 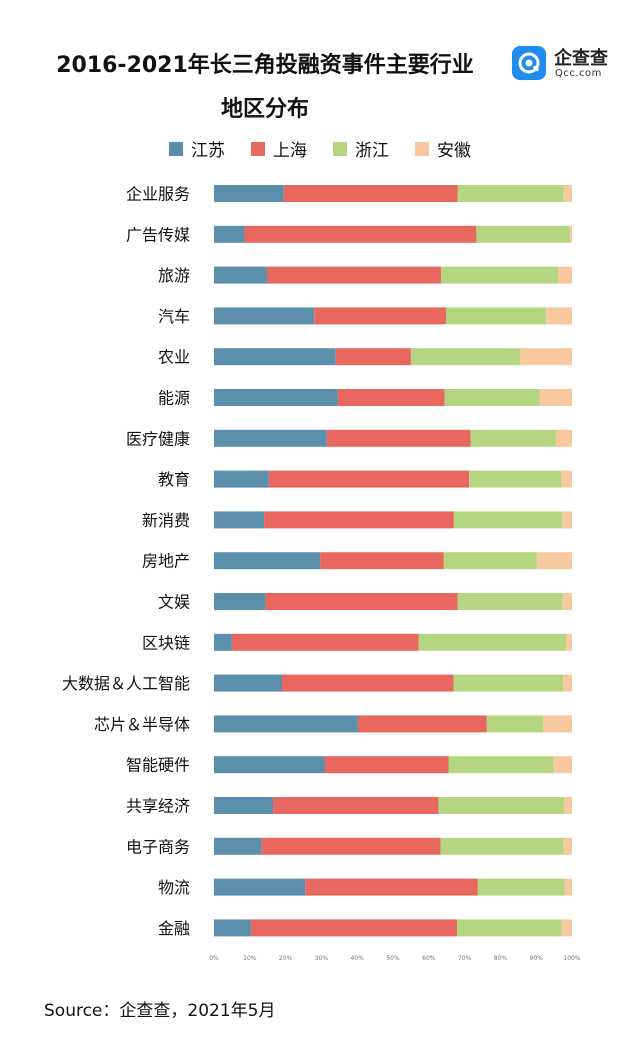 I want to click on category-label: 电子商务, so click(x=158, y=846).